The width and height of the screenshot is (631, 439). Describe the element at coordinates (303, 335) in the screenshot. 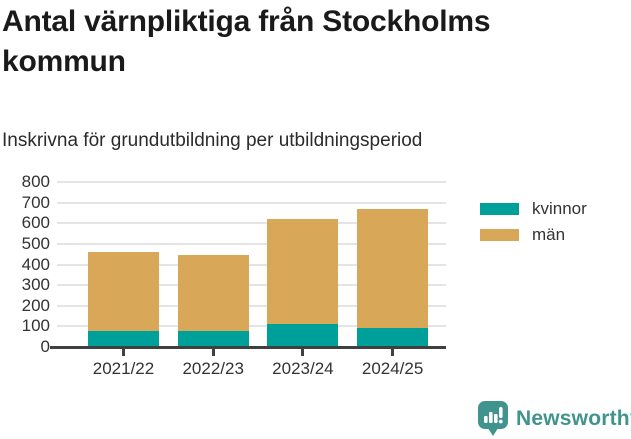

I see `bar-segment-kvinnor-2023/24` at that location.